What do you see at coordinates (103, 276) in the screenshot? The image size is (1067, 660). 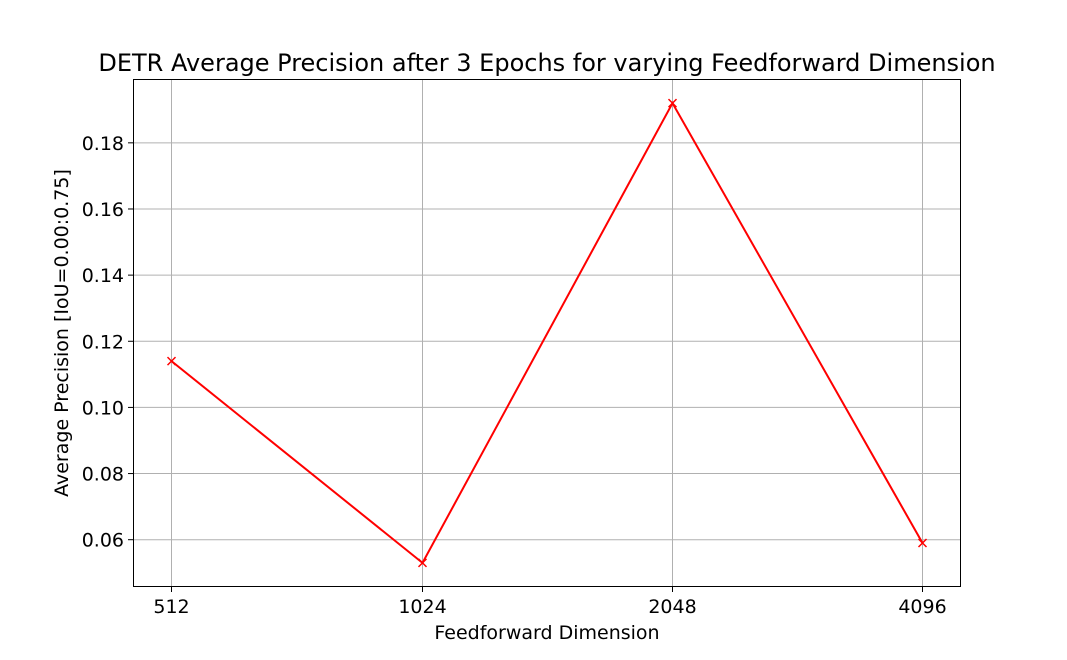 I see `y-tick-label: 0.14` at bounding box center [103, 276].